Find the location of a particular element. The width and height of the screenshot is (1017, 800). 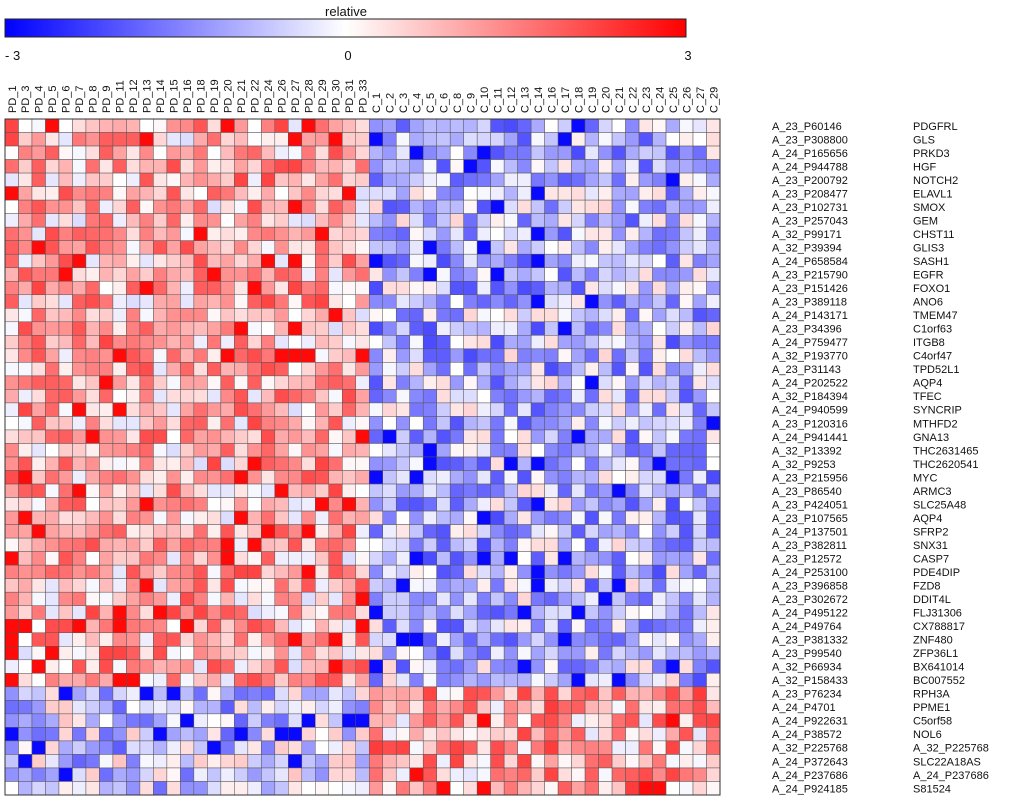

column-label: PD_18 is located at coordinates (202, 96).